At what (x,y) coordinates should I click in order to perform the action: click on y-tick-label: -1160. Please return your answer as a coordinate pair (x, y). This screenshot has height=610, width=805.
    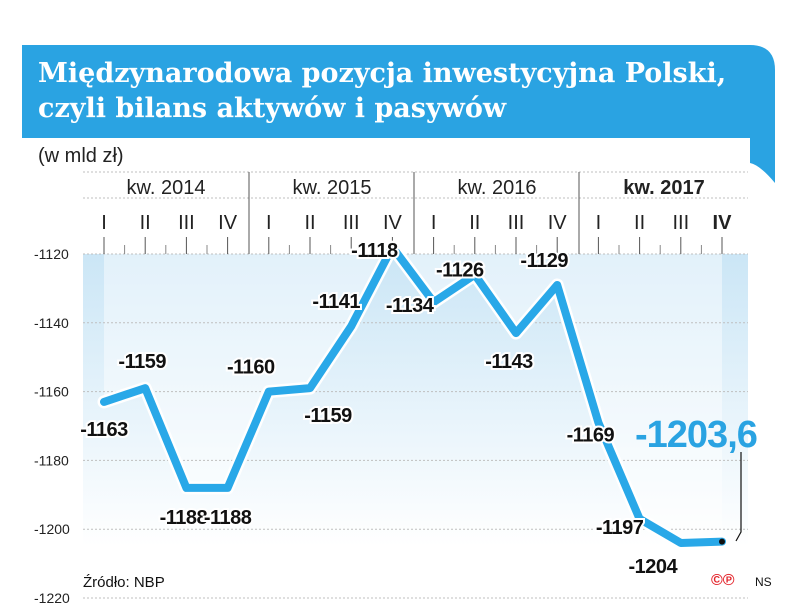
    Looking at the image, I should click on (51, 392).